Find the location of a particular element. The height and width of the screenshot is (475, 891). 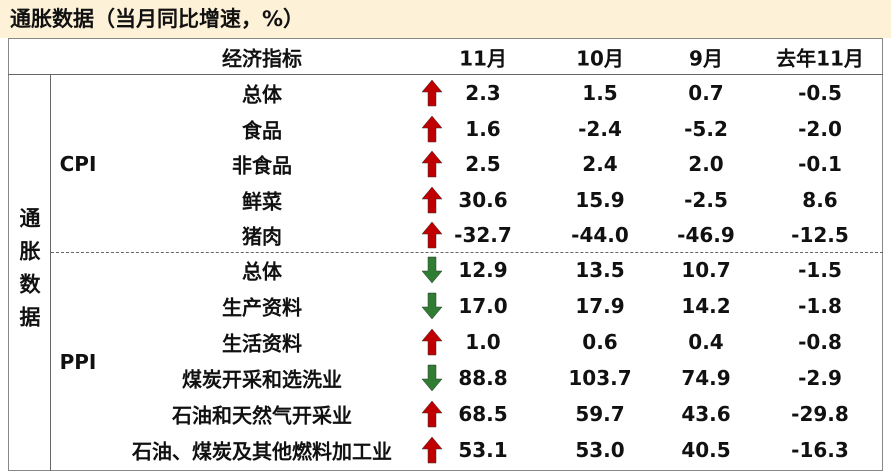

value-cell: -44.0 is located at coordinates (600, 235).